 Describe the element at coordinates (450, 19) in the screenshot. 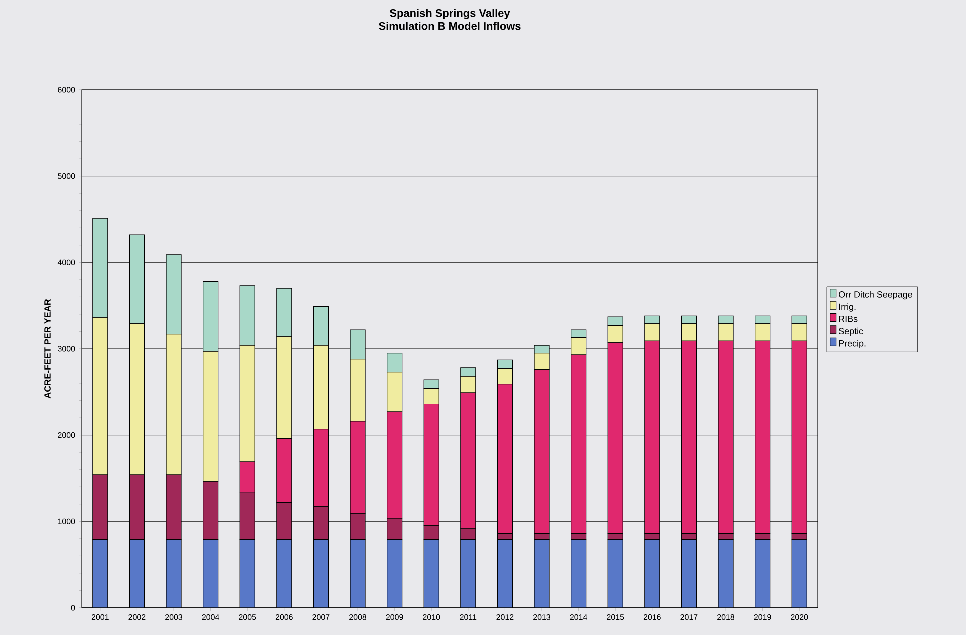

I see `chart-title: Spanish Springs Valley Simulation B Model Inflows` at that location.